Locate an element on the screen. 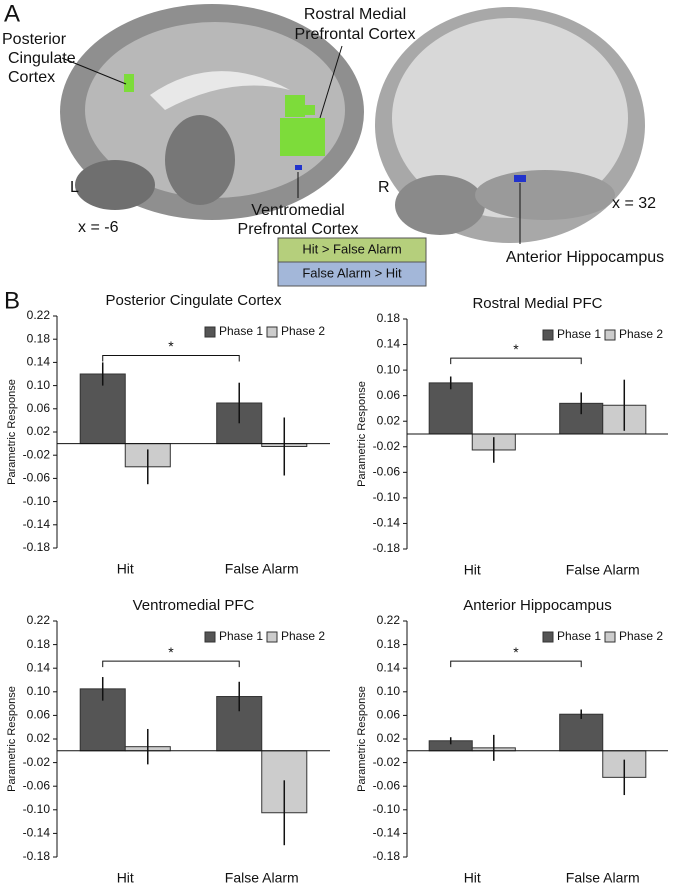  region-label: Cortex is located at coordinates (31, 77).